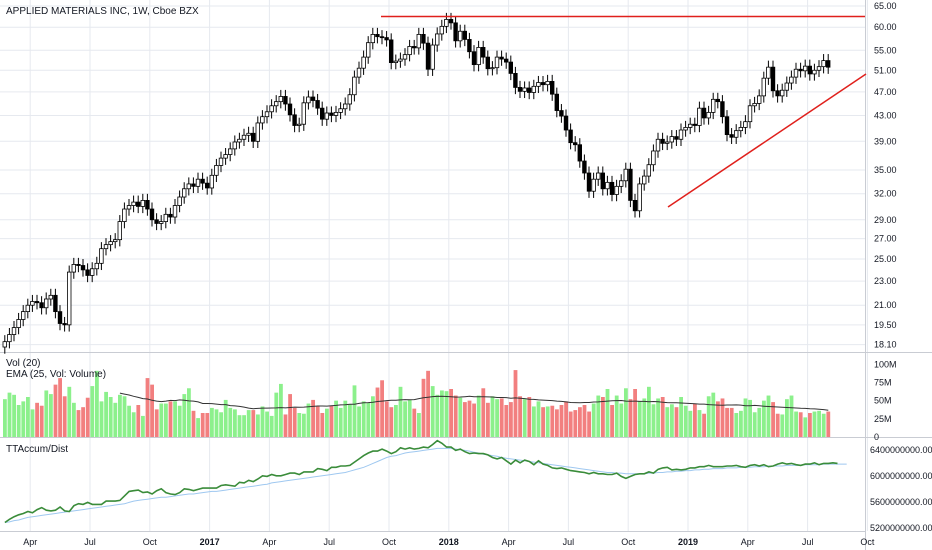  Describe the element at coordinates (449, 542) in the screenshot. I see `time-tick-label: 2018` at that location.